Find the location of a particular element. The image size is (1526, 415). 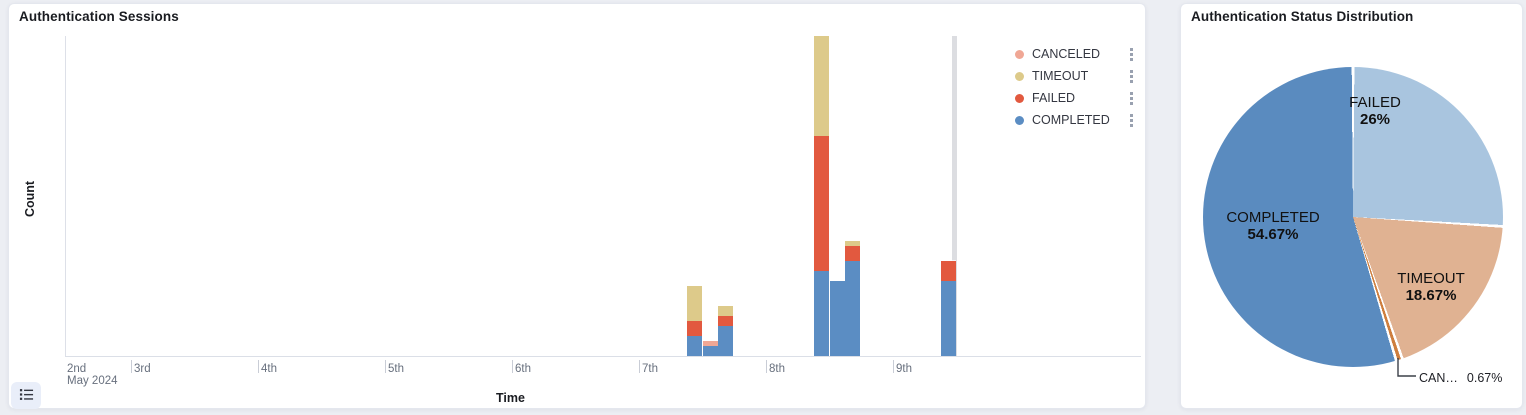

x-axis-ticks: 2nd May 2024 3rd 4th 5th 6th 7th 8th 9th is located at coordinates (515, 374).